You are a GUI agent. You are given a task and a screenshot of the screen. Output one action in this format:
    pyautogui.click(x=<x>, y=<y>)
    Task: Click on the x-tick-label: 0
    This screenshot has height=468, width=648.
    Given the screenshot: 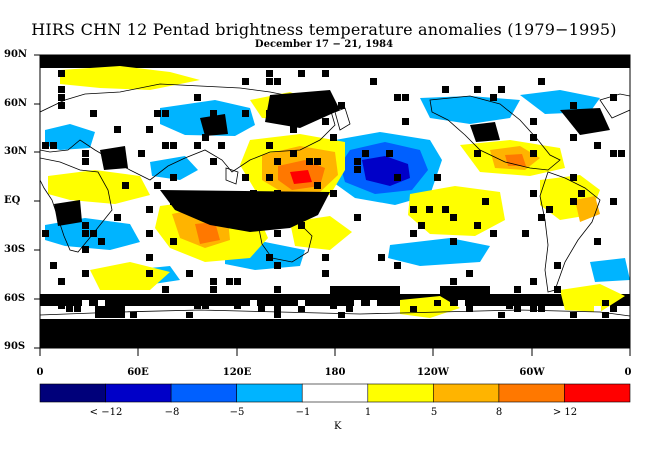 What is the action you would take?
    pyautogui.click(x=40, y=372)
    